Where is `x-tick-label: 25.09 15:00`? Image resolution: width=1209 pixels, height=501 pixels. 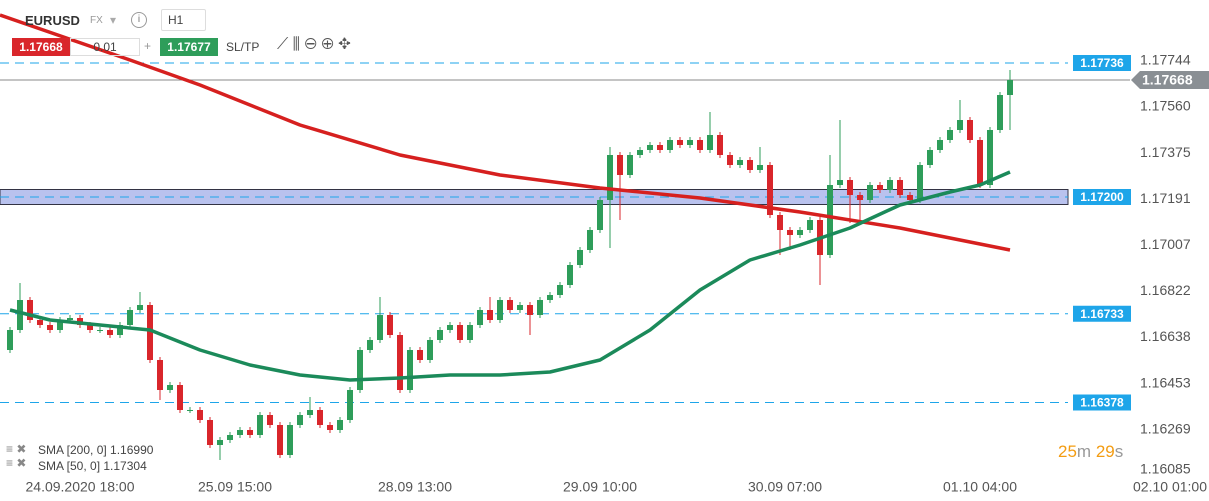 x-tick-label: 25.09 15:00 is located at coordinates (235, 487).